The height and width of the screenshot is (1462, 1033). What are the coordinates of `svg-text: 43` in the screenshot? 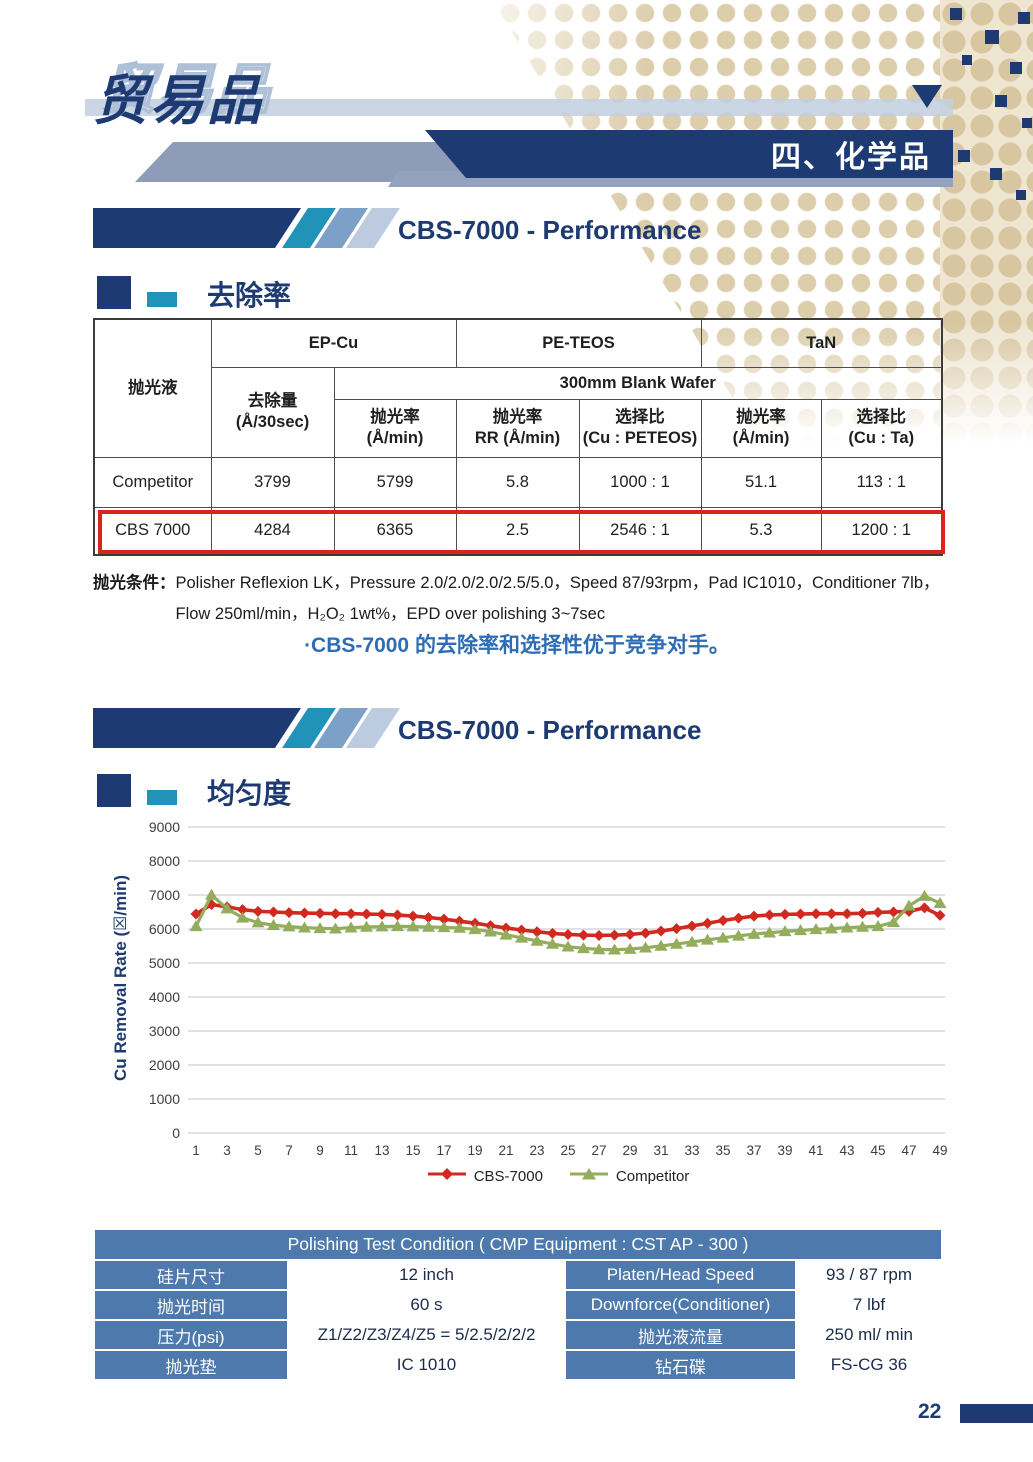 It's located at (846, 1150).